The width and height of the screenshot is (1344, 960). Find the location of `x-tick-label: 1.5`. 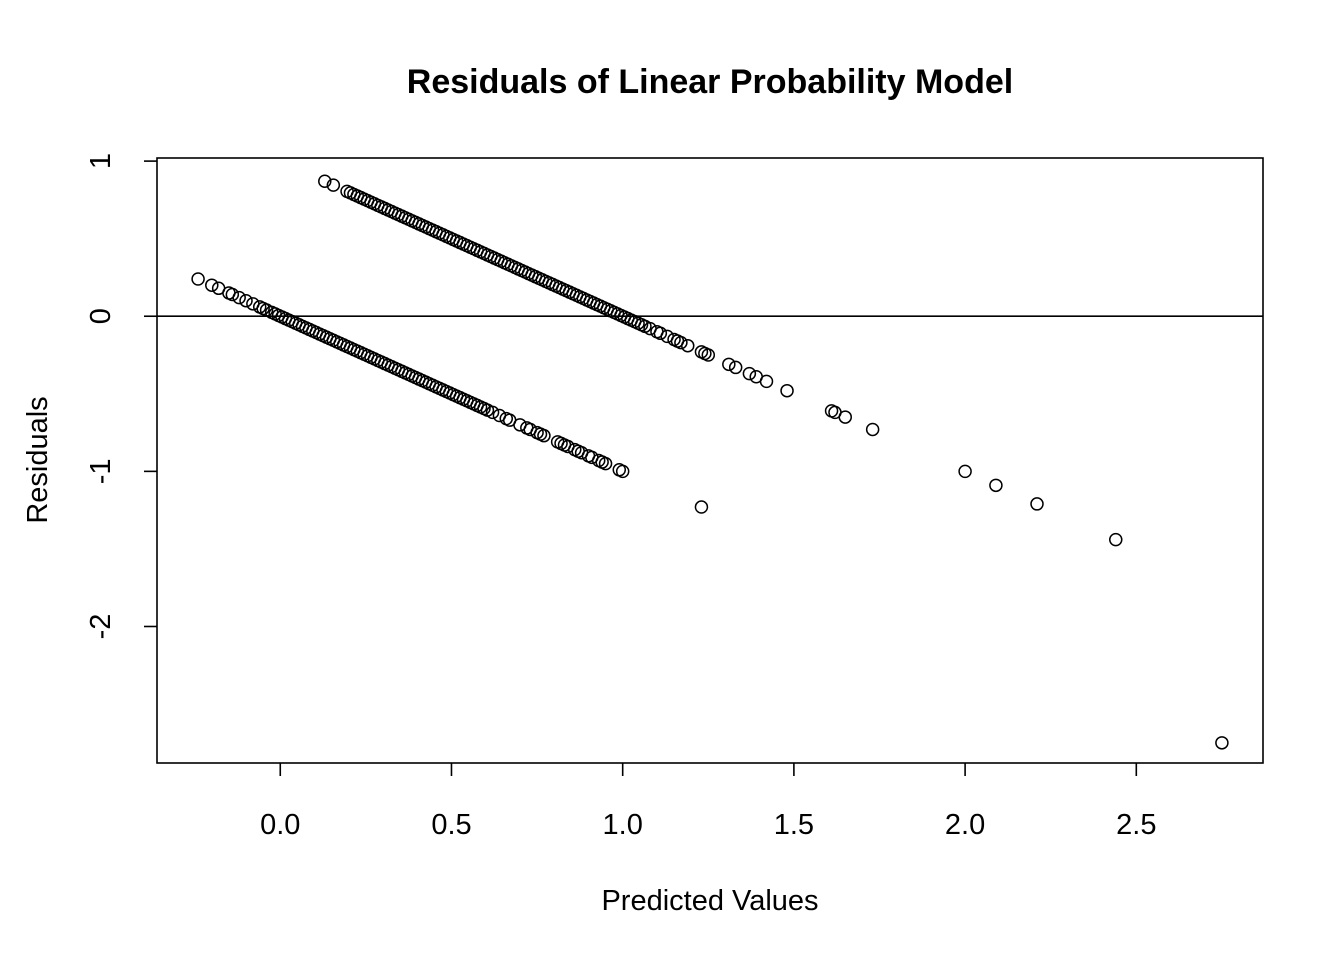

x-tick-label: 1.5 is located at coordinates (794, 825).